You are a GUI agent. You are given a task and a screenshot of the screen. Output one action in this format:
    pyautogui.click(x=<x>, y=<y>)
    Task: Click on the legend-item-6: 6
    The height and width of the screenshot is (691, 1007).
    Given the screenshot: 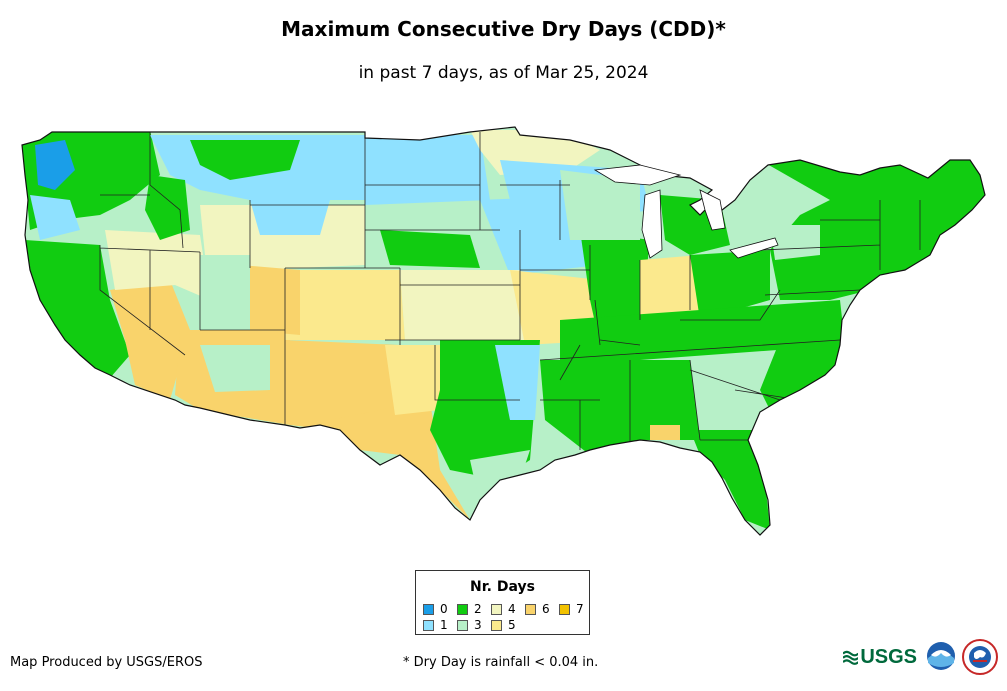 What is the action you would take?
    pyautogui.click(x=537, y=609)
    